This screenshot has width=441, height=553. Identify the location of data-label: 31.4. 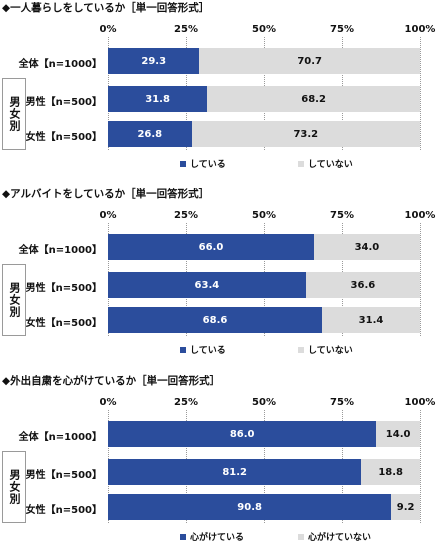
(371, 320).